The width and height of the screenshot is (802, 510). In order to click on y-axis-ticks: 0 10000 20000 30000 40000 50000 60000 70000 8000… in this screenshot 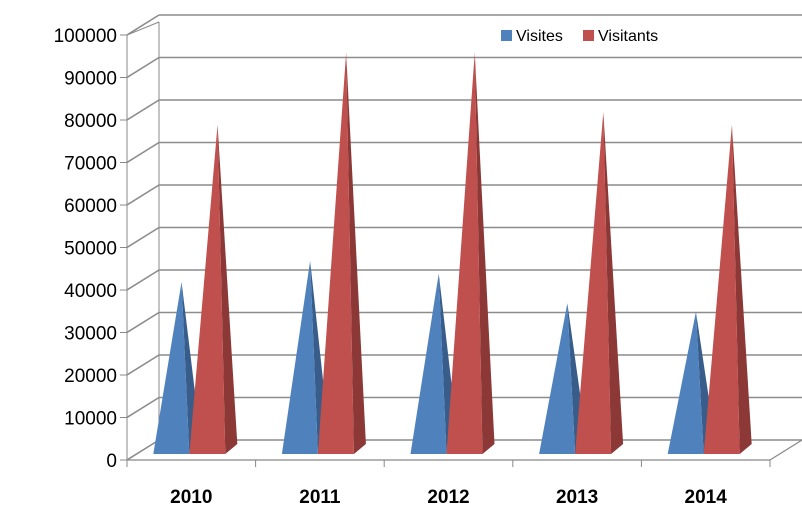, I will do `click(90, 249)`.